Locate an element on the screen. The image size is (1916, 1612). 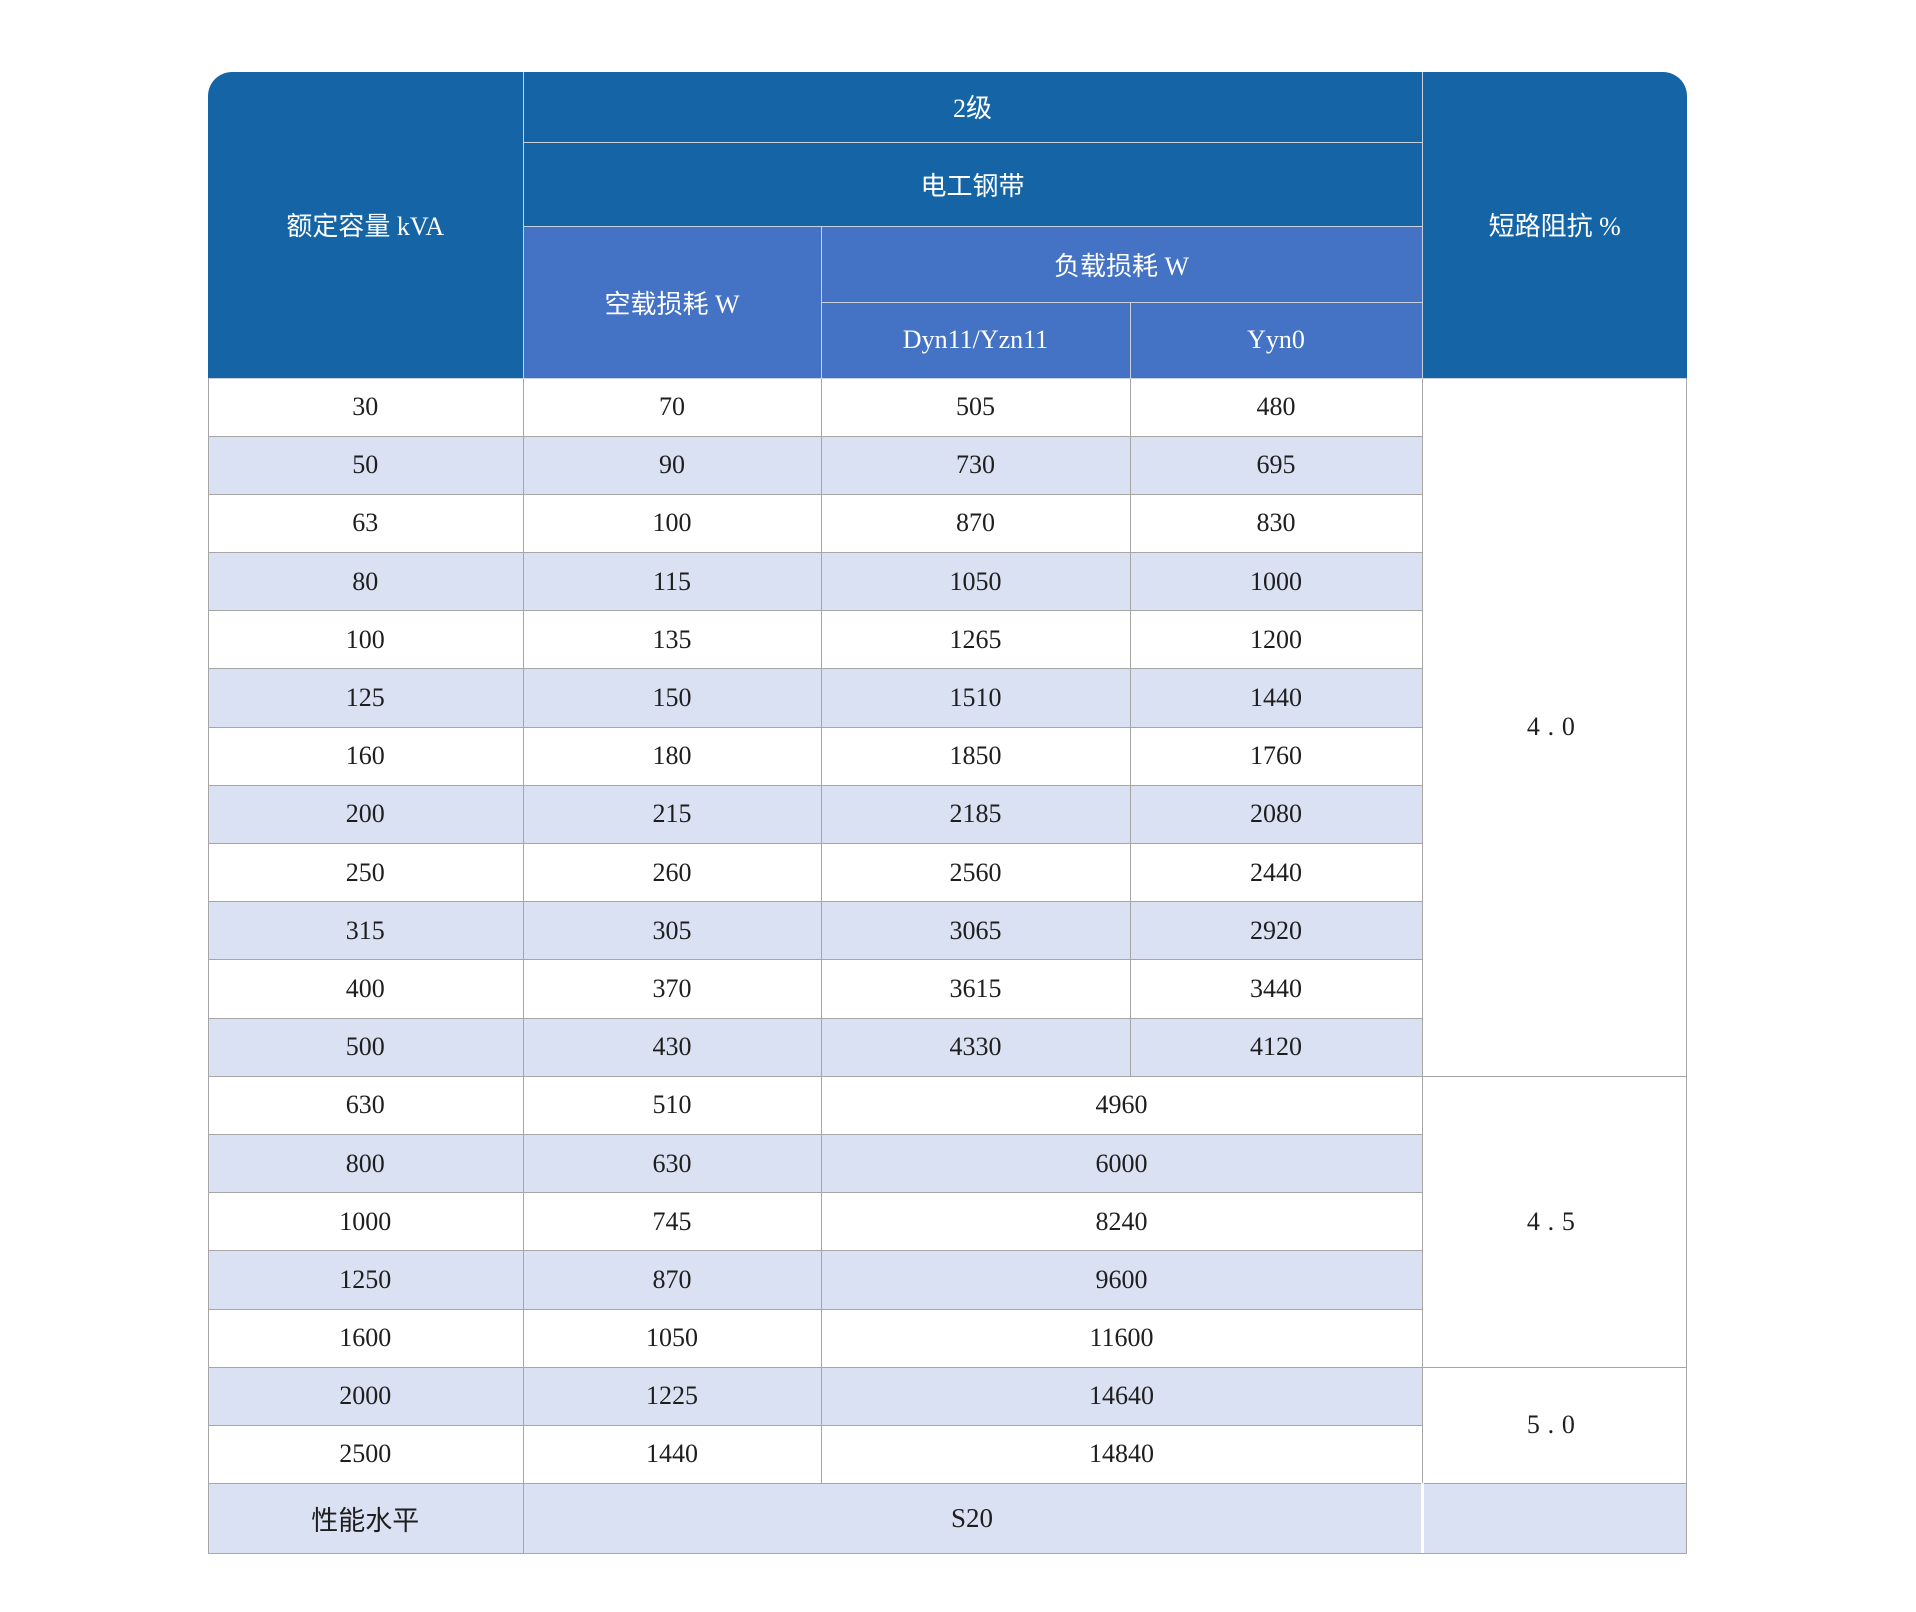
no-load-loss-cell: 370 is located at coordinates (672, 989).